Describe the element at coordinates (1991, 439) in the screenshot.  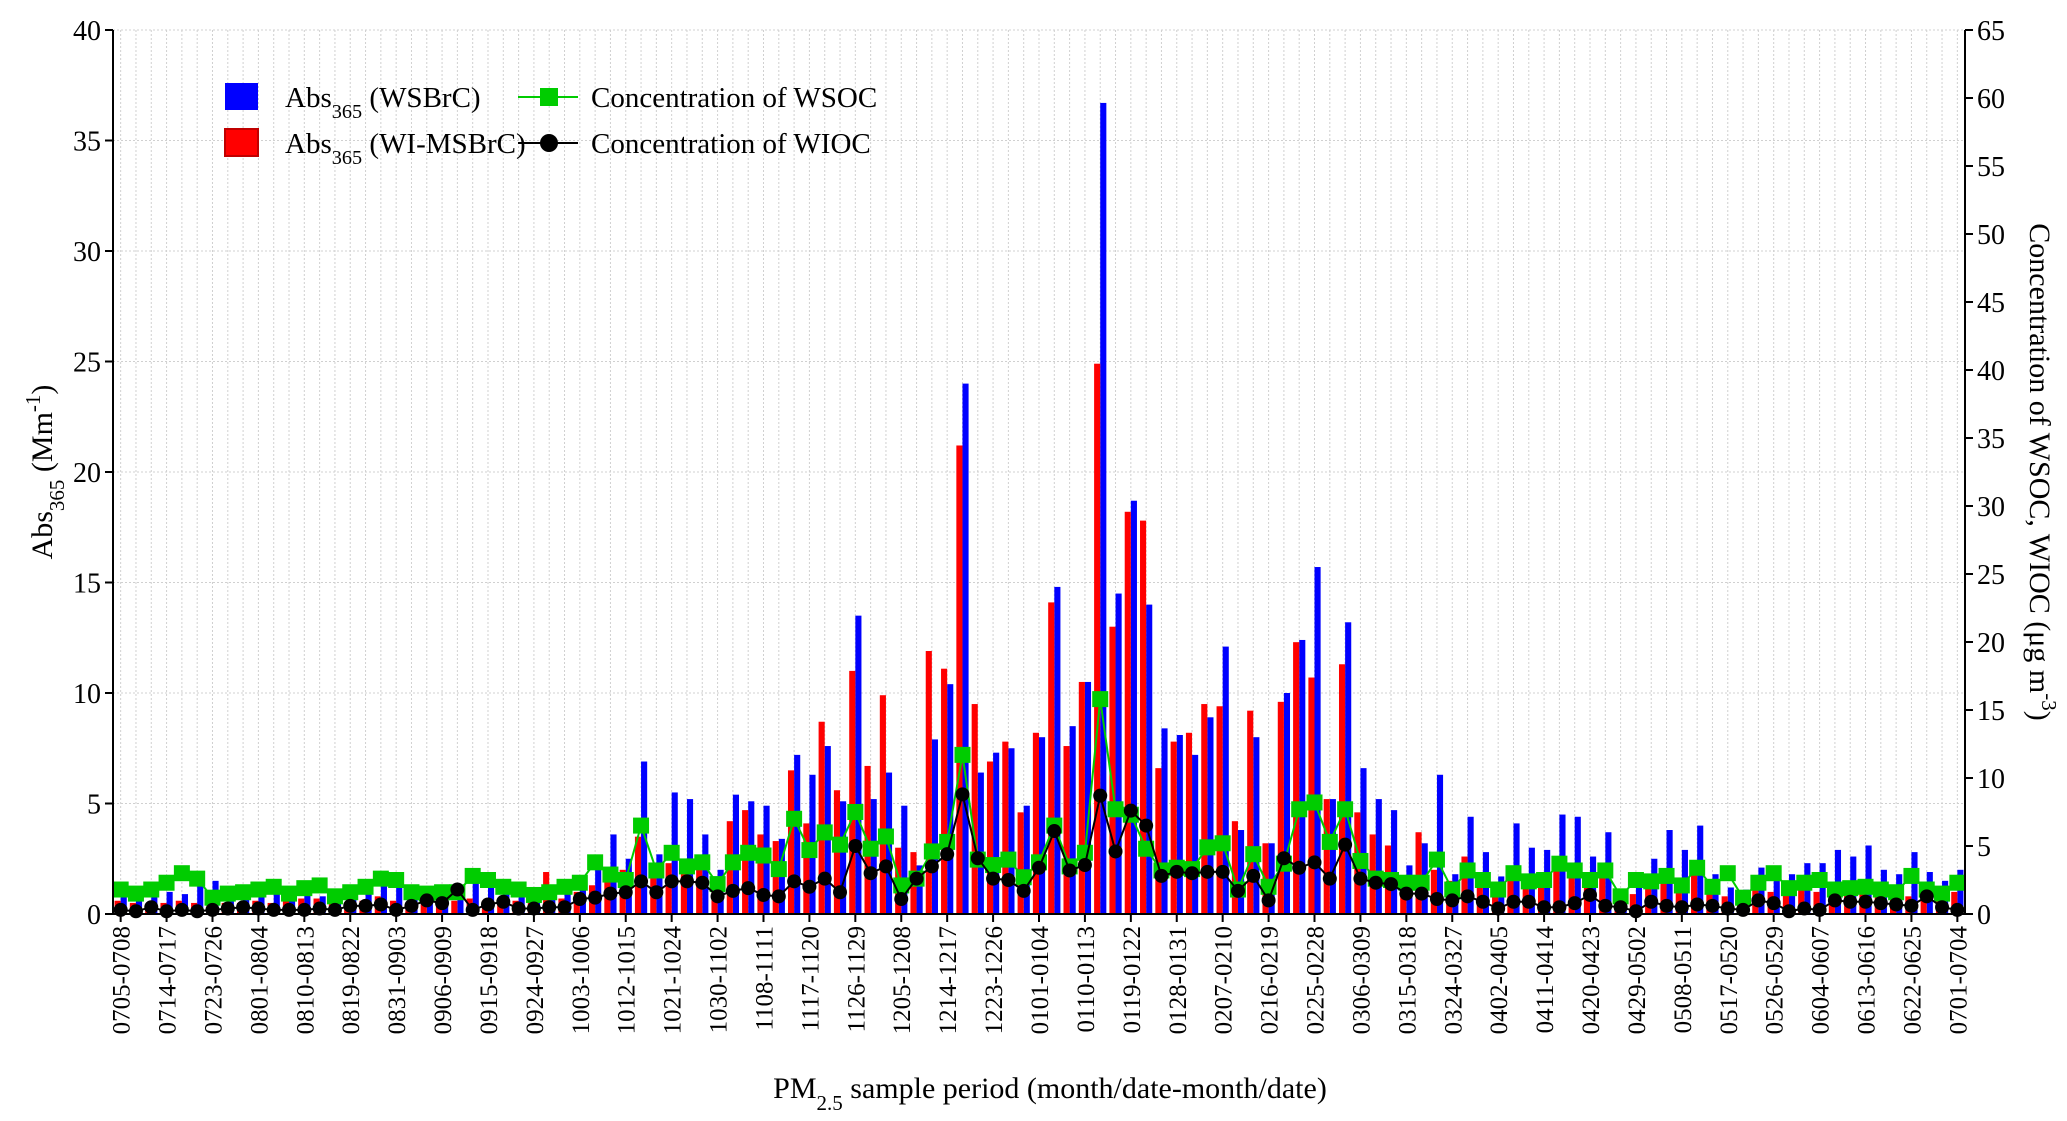
I see `y2-tick-label: 35` at that location.